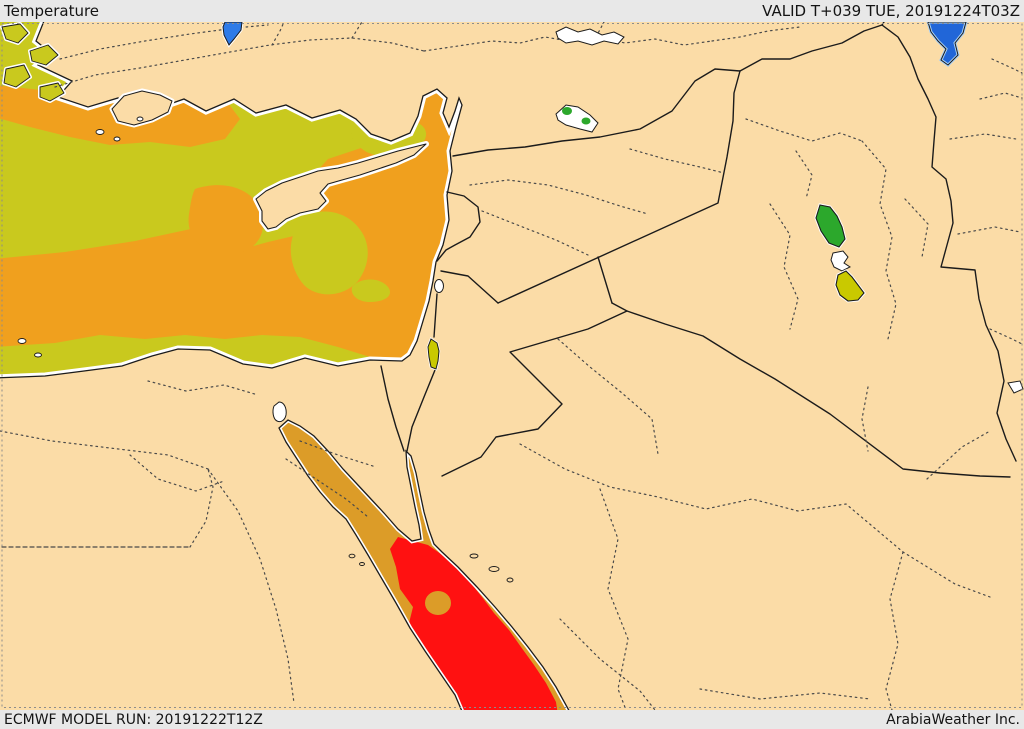 The image size is (1024, 729). I want to click on border-iran-iraq, so click(949, 243).